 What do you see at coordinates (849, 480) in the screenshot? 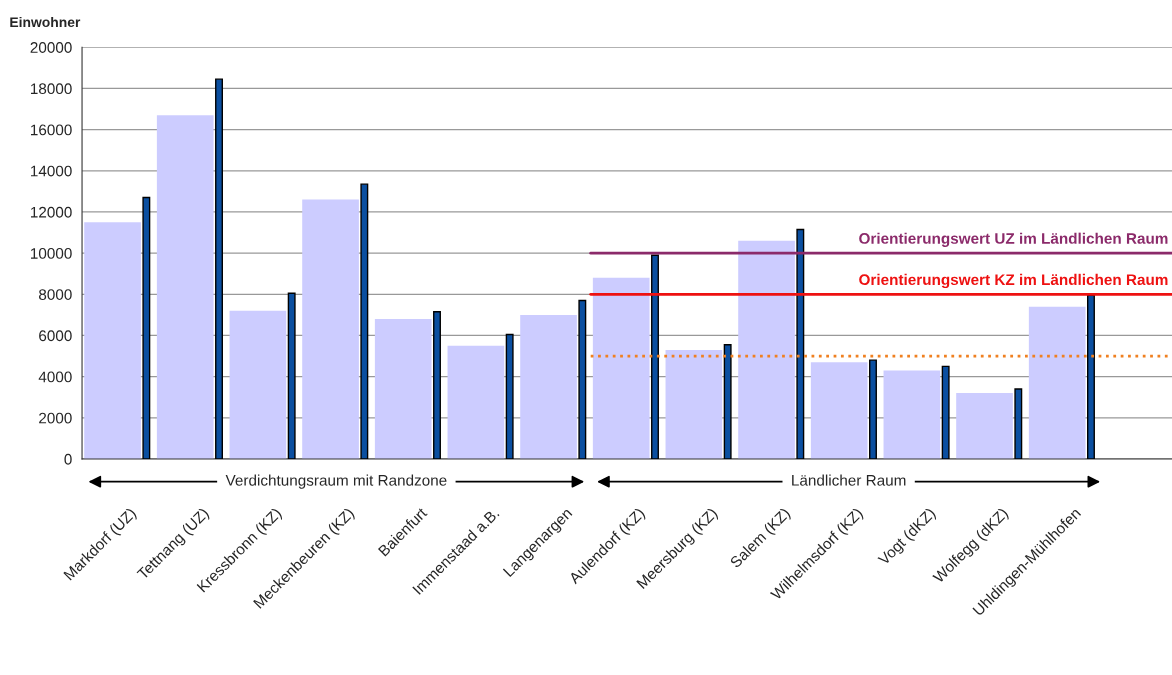
I see `text: Ländlicher Raum` at bounding box center [849, 480].